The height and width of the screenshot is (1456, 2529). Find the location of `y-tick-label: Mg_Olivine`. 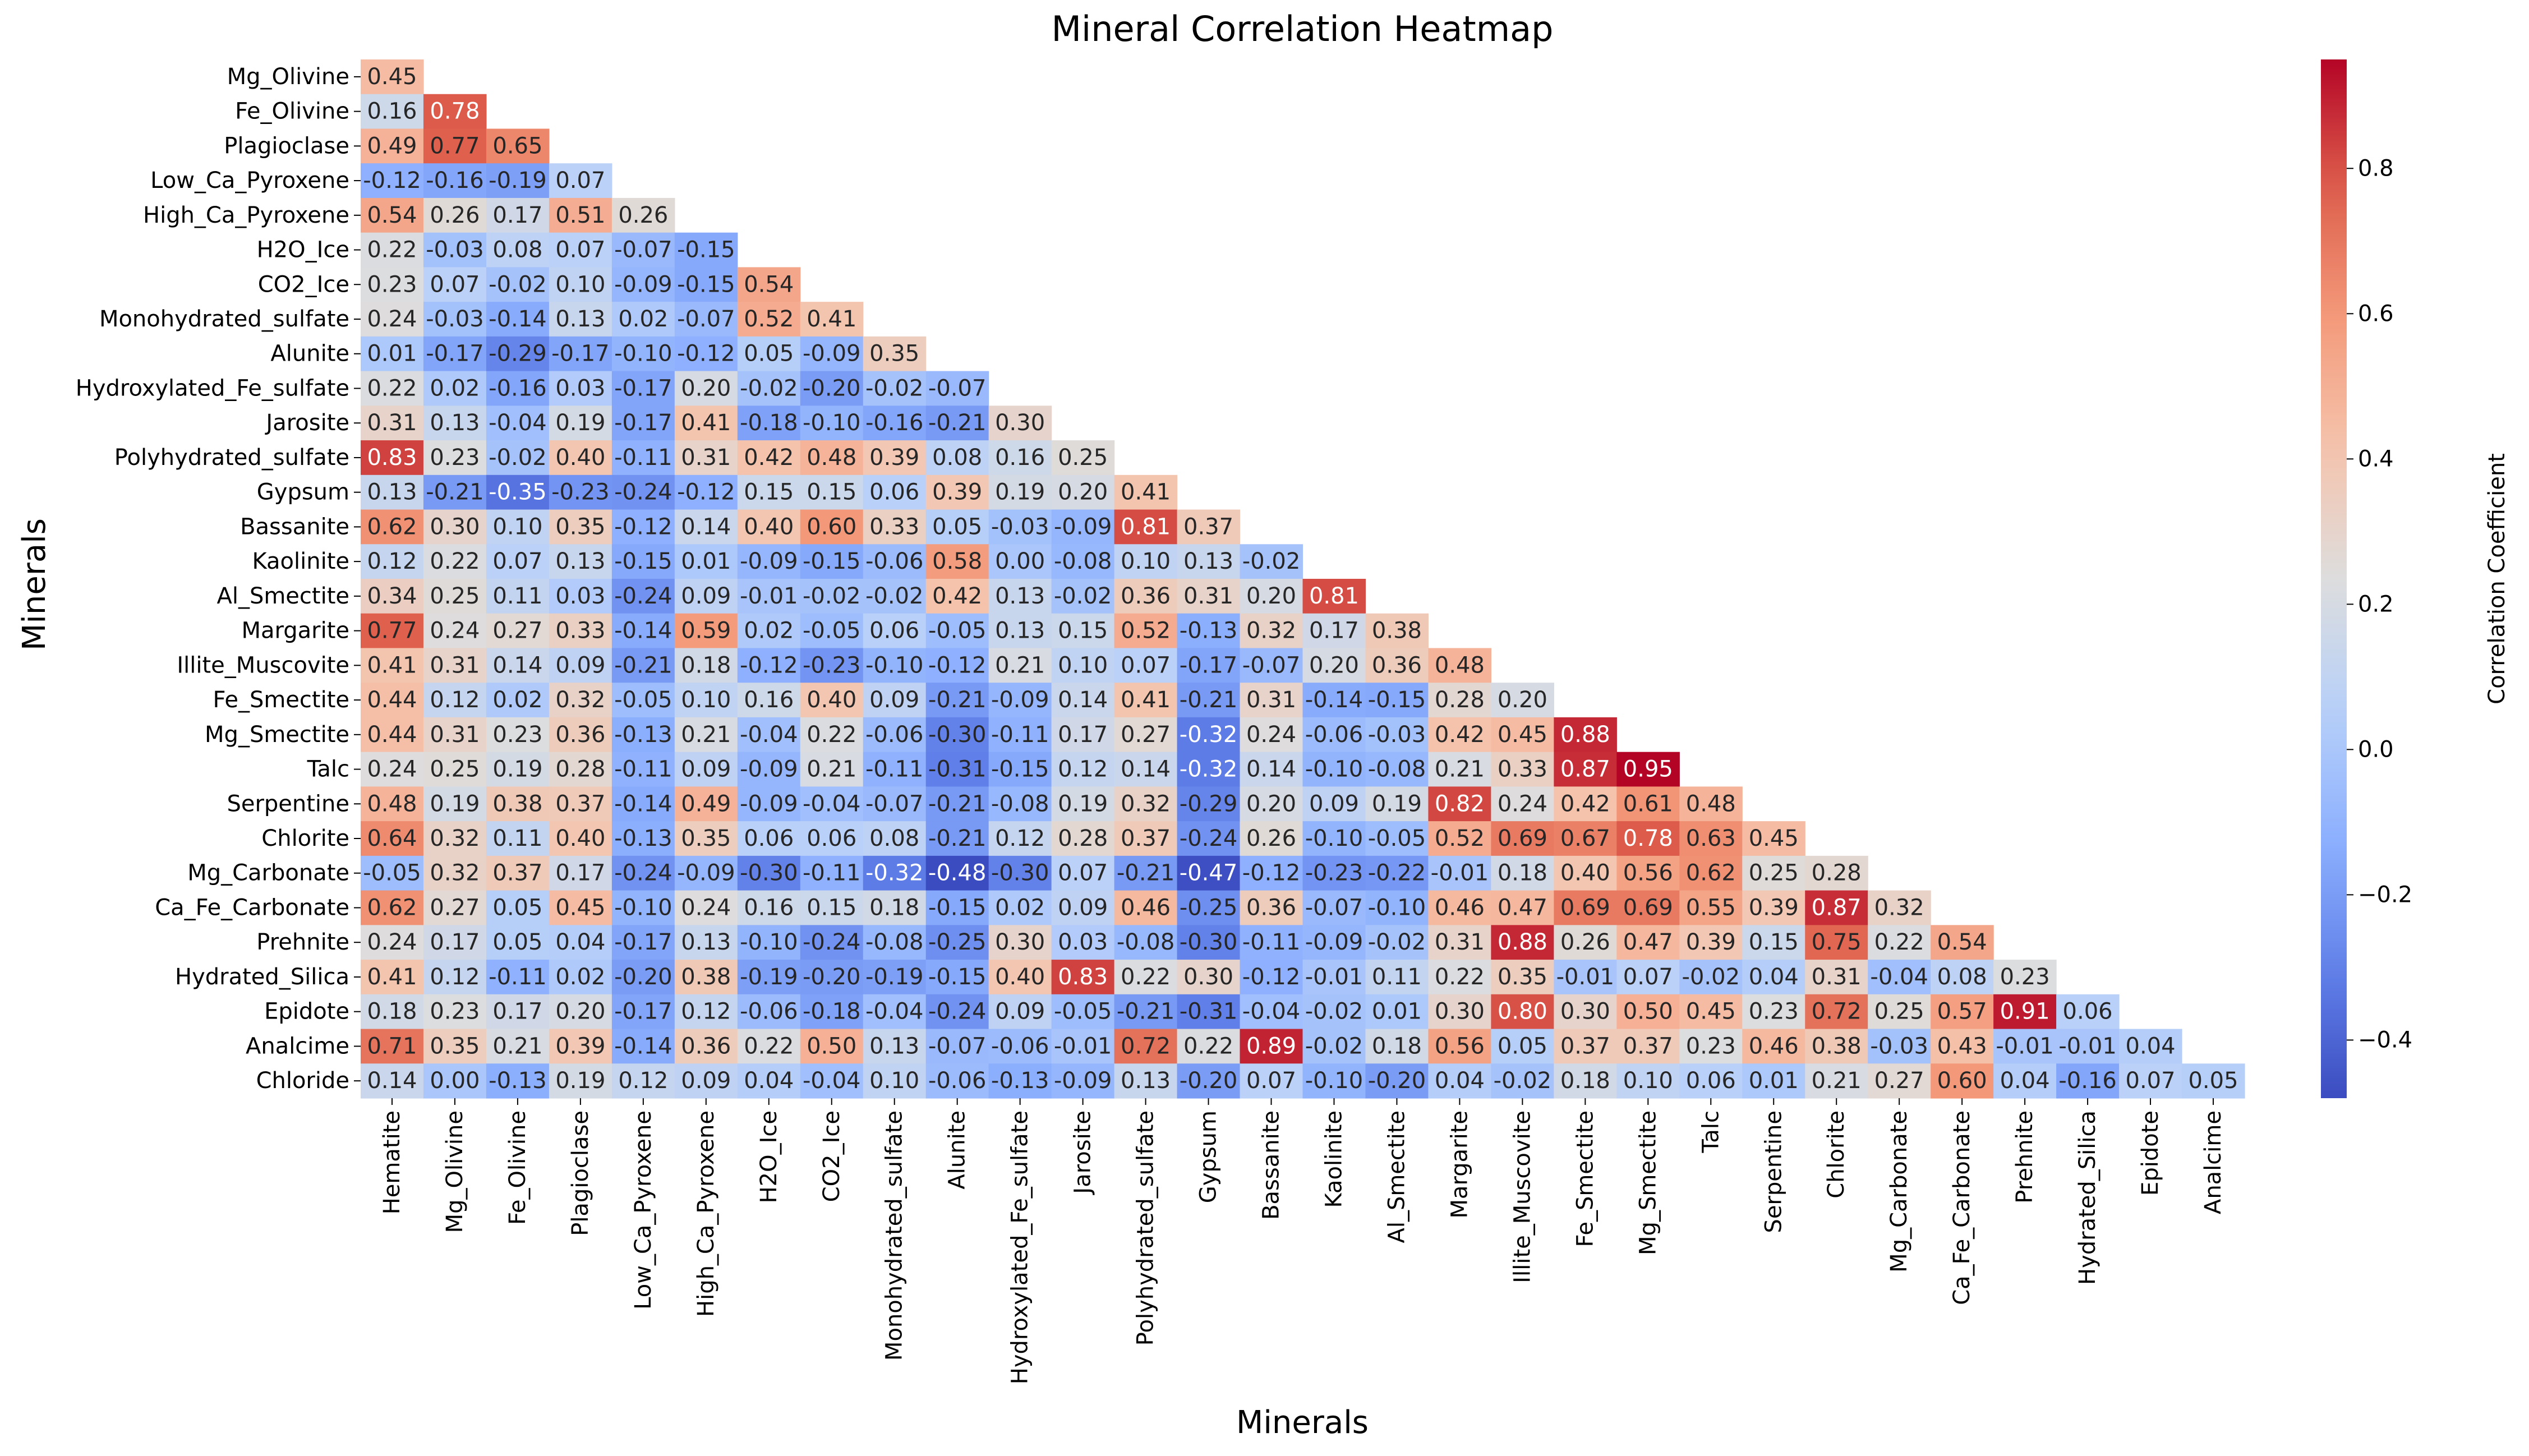

y-tick-label: Mg_Olivine is located at coordinates (288, 77).